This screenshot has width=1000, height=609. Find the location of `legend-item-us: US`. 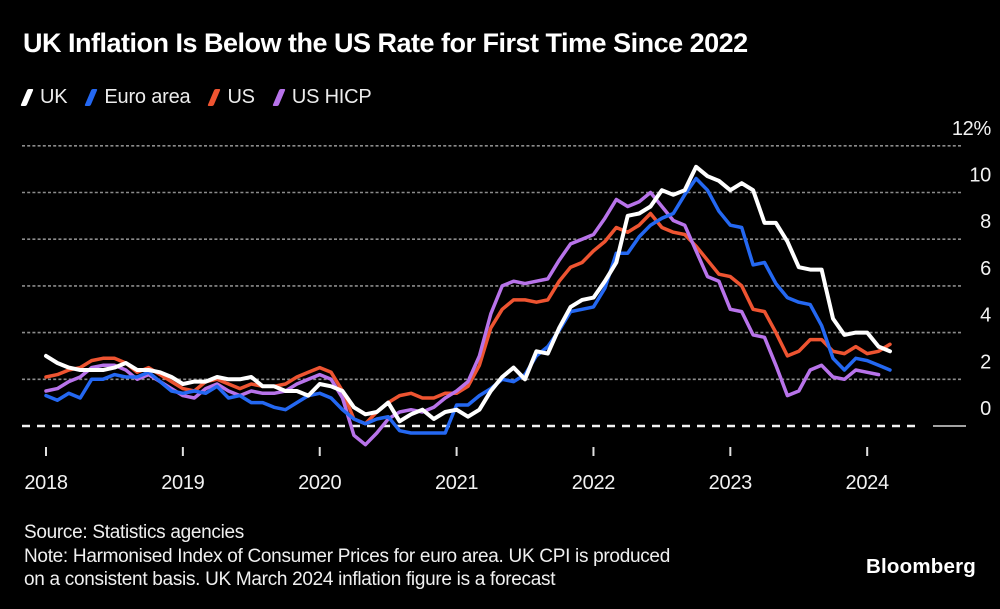

legend-item-us: US is located at coordinates (231, 97).